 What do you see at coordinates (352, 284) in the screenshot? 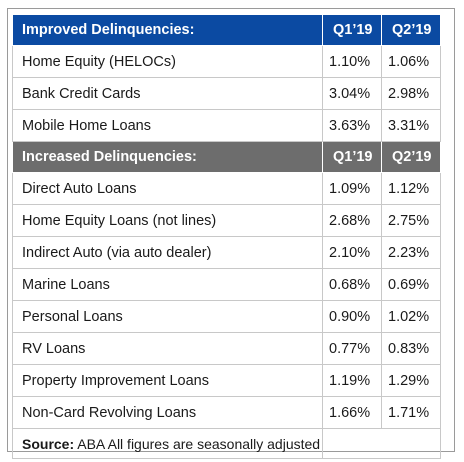
I see `q1-value: 0.68%` at bounding box center [352, 284].